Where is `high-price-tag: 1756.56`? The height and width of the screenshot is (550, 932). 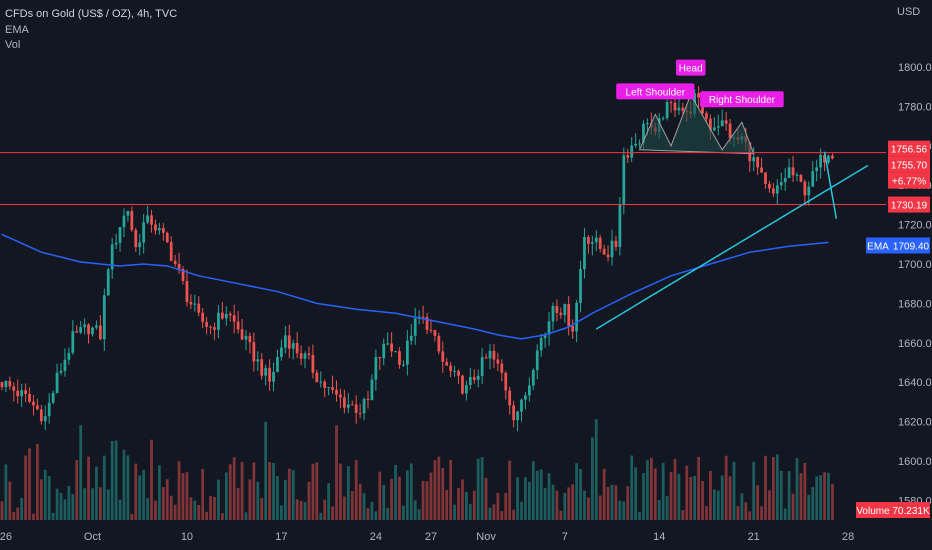
high-price-tag: 1756.56 is located at coordinates (909, 150).